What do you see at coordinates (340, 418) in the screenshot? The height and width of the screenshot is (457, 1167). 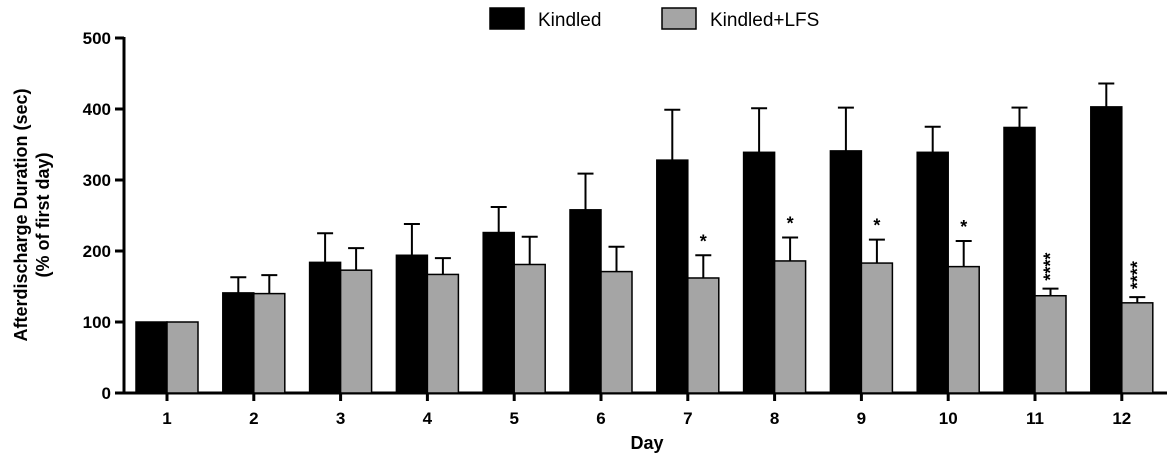 I see `x-tick-label: 3` at bounding box center [340, 418].